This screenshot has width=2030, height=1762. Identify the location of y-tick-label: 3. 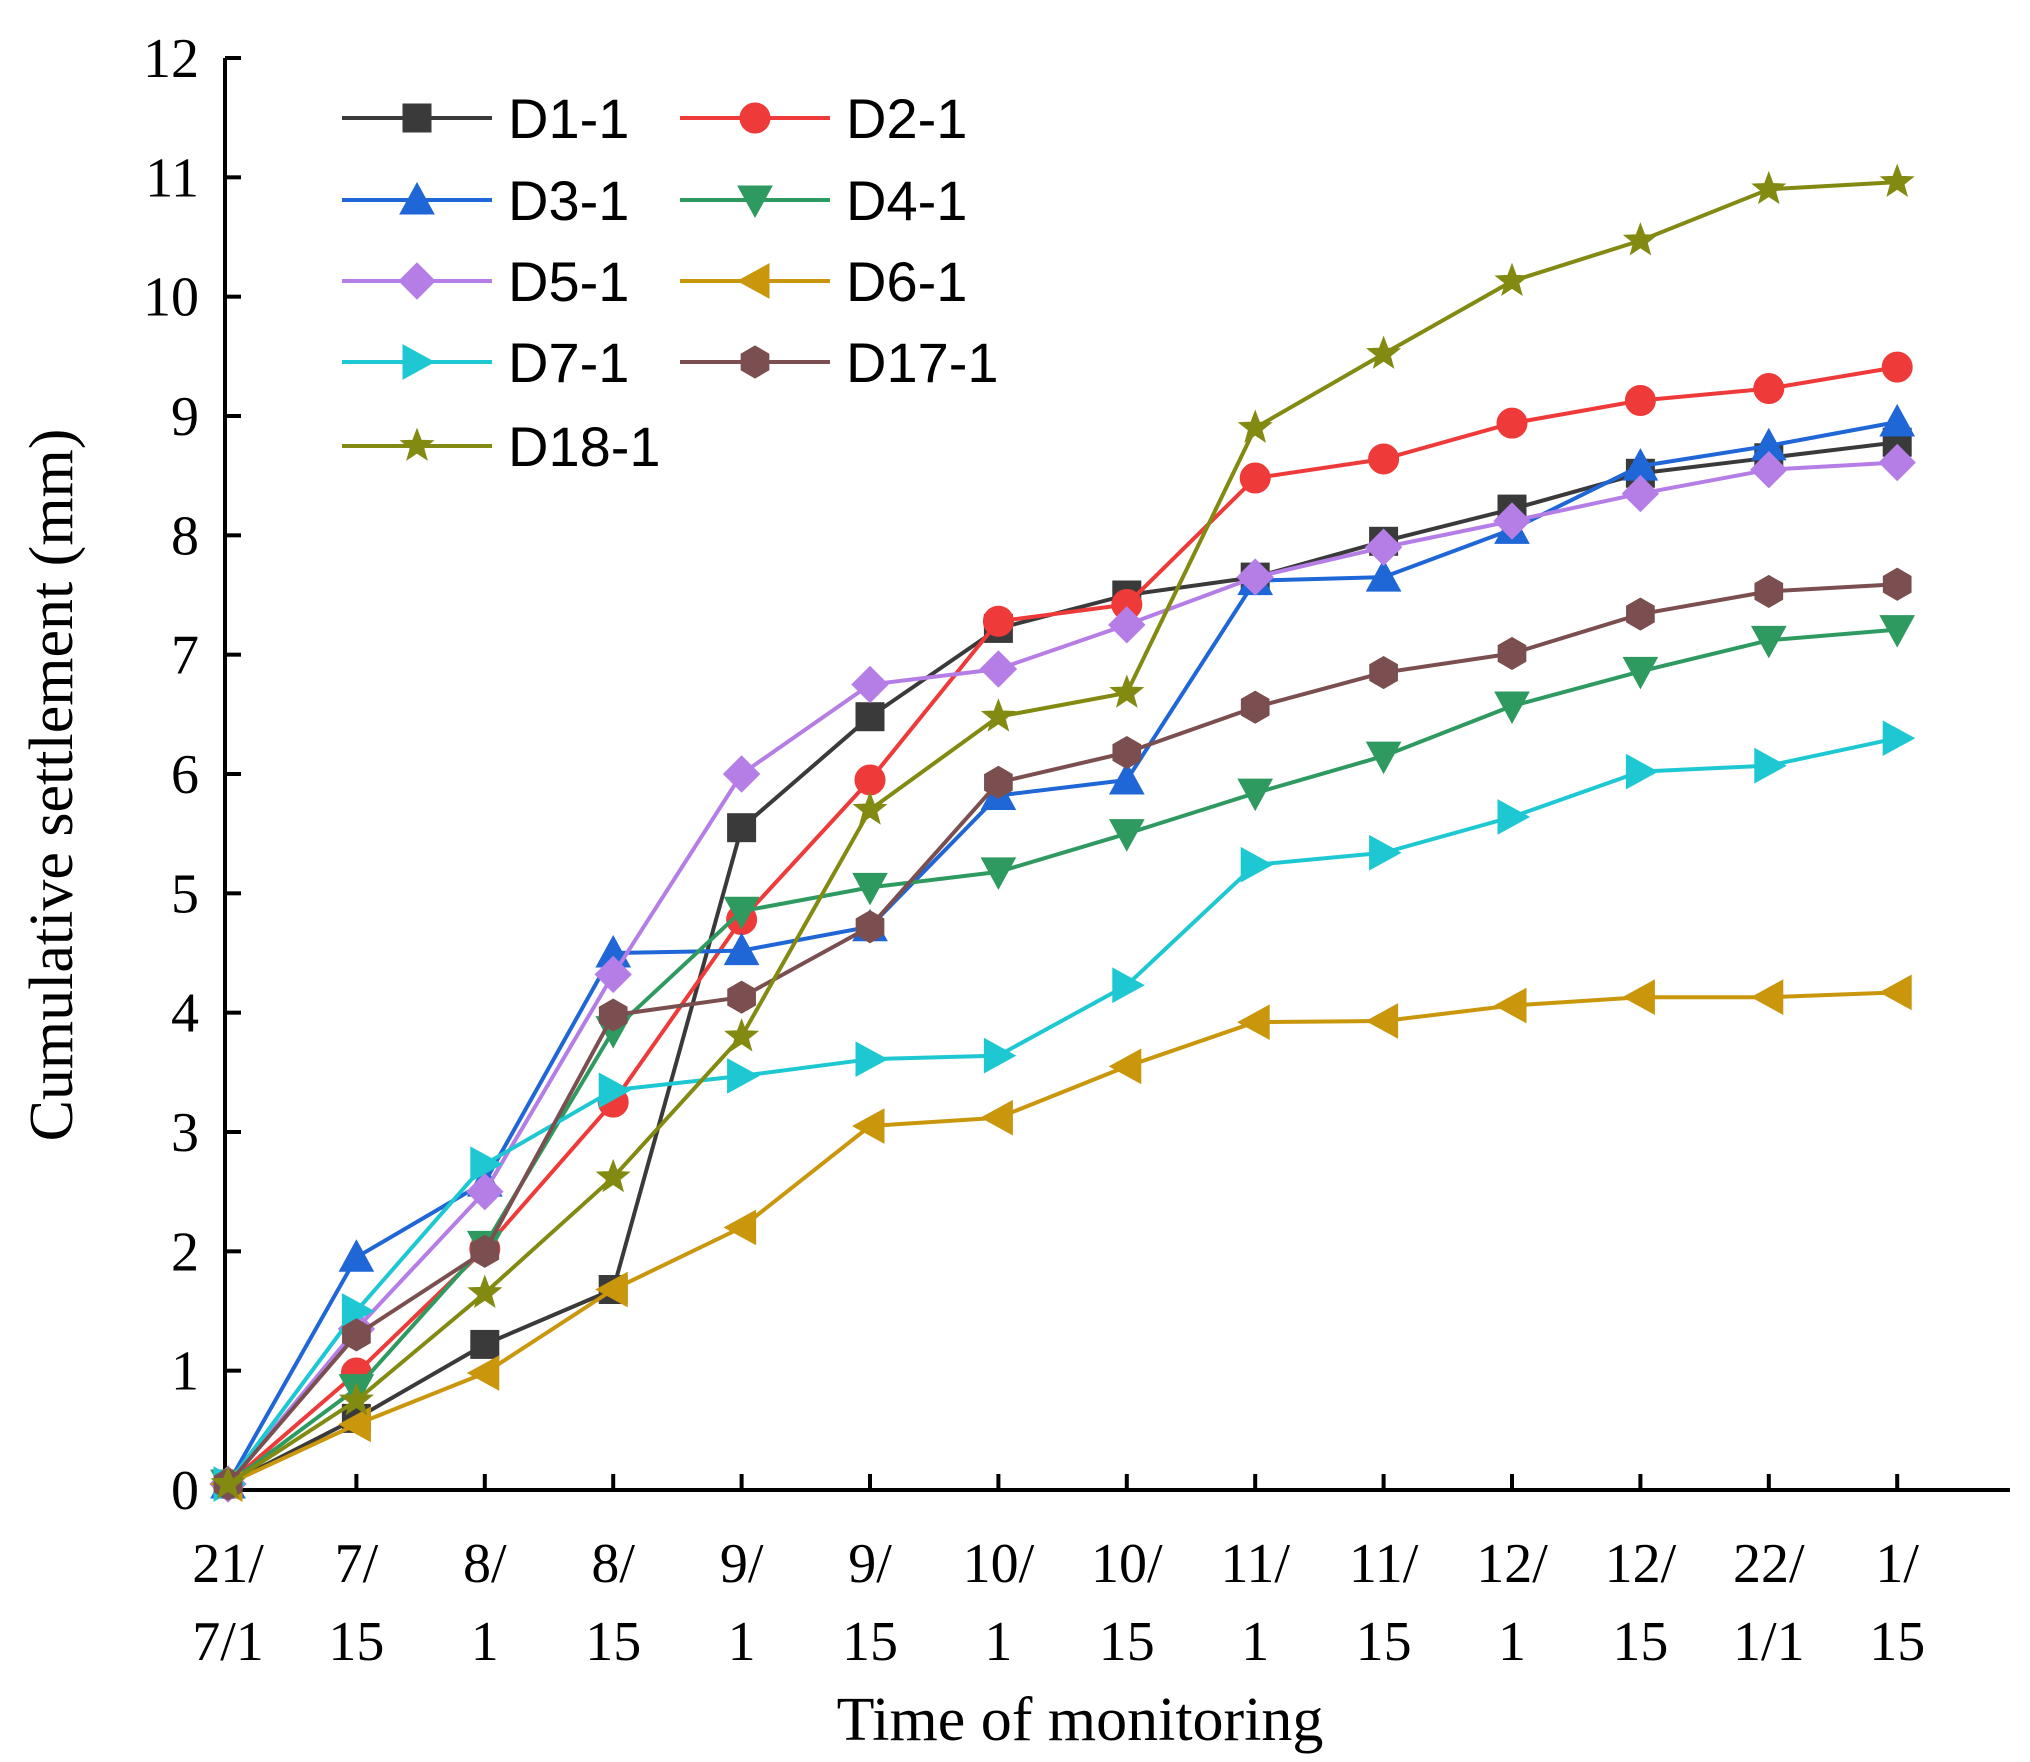
(185, 1133).